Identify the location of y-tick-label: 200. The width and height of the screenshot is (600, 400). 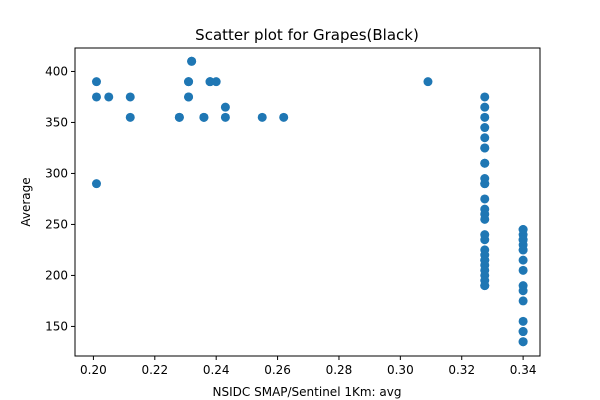
(56, 275).